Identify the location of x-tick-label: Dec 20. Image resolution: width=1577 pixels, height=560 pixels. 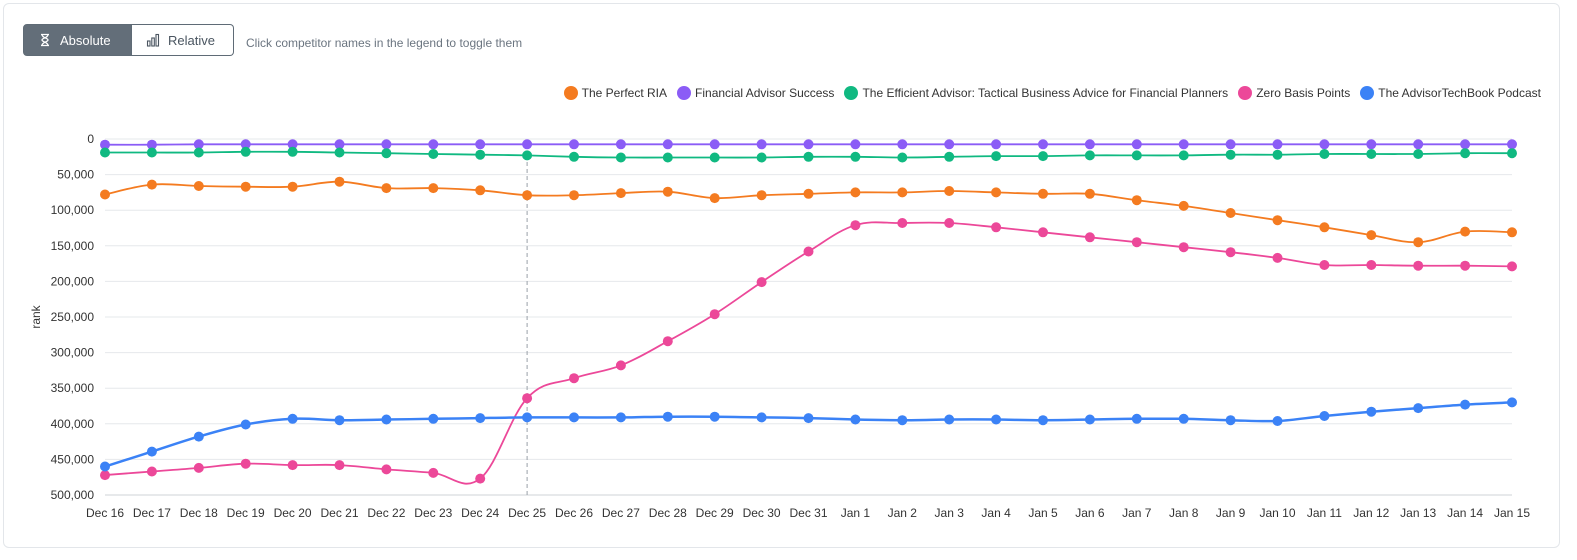
(293, 513).